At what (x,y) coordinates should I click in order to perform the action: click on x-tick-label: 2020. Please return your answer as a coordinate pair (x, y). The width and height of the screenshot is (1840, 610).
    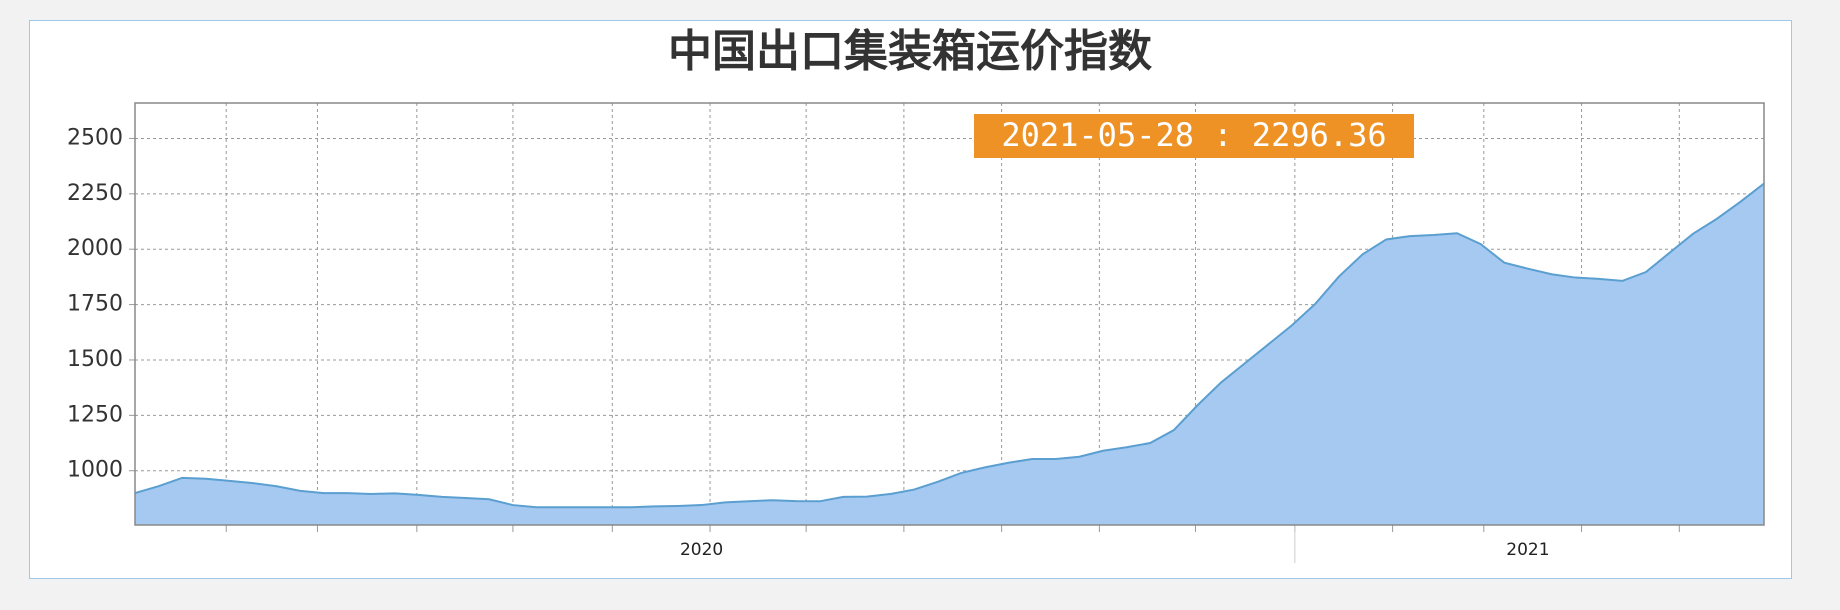
    Looking at the image, I should click on (701, 550).